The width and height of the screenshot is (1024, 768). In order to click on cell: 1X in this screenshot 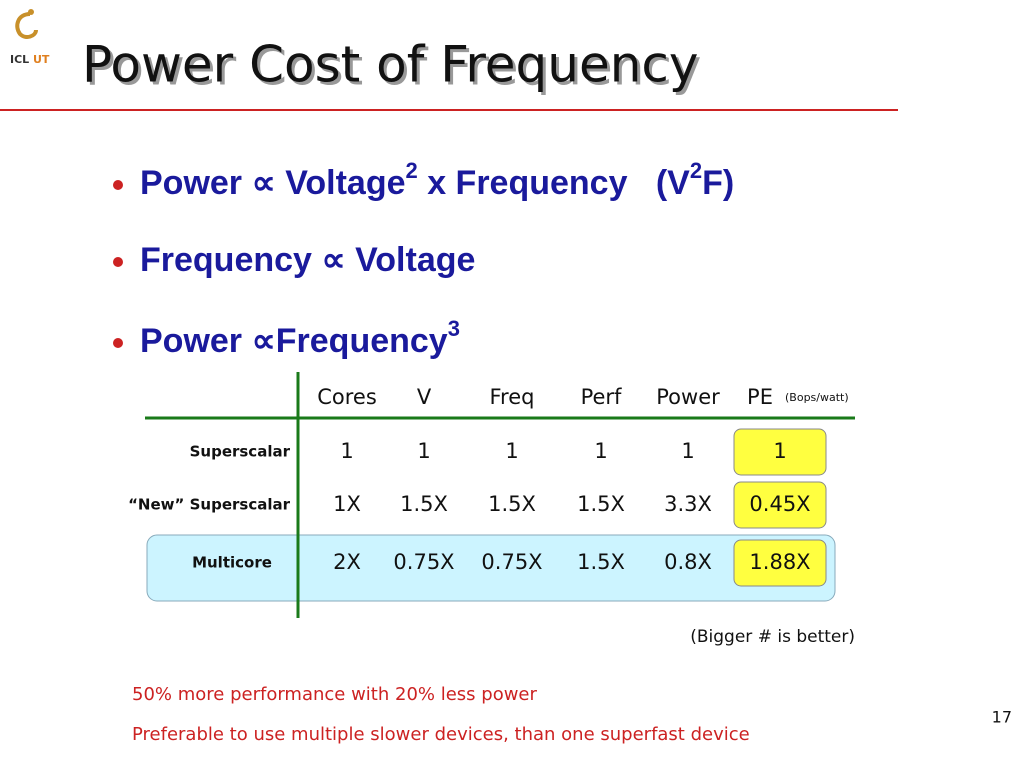, I will do `click(347, 504)`.